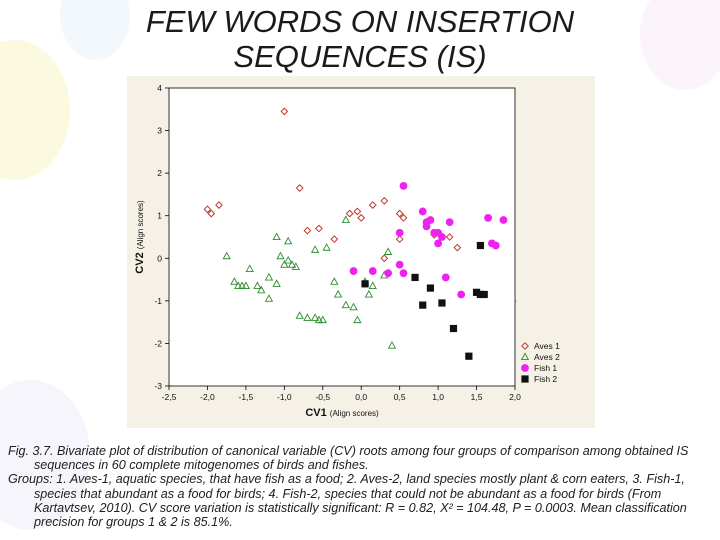 The height and width of the screenshot is (540, 720). What do you see at coordinates (400, 397) in the screenshot?
I see `x-tick-label: 0,5` at bounding box center [400, 397].